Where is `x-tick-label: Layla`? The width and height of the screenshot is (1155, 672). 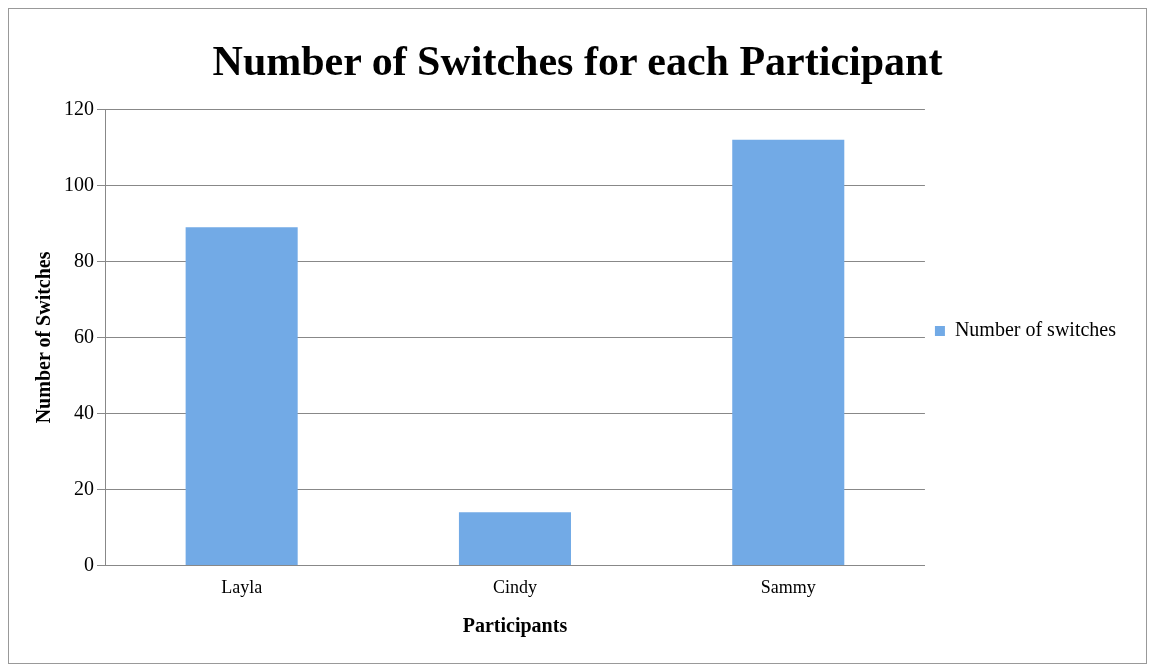
x-tick-label: Layla is located at coordinates (242, 586).